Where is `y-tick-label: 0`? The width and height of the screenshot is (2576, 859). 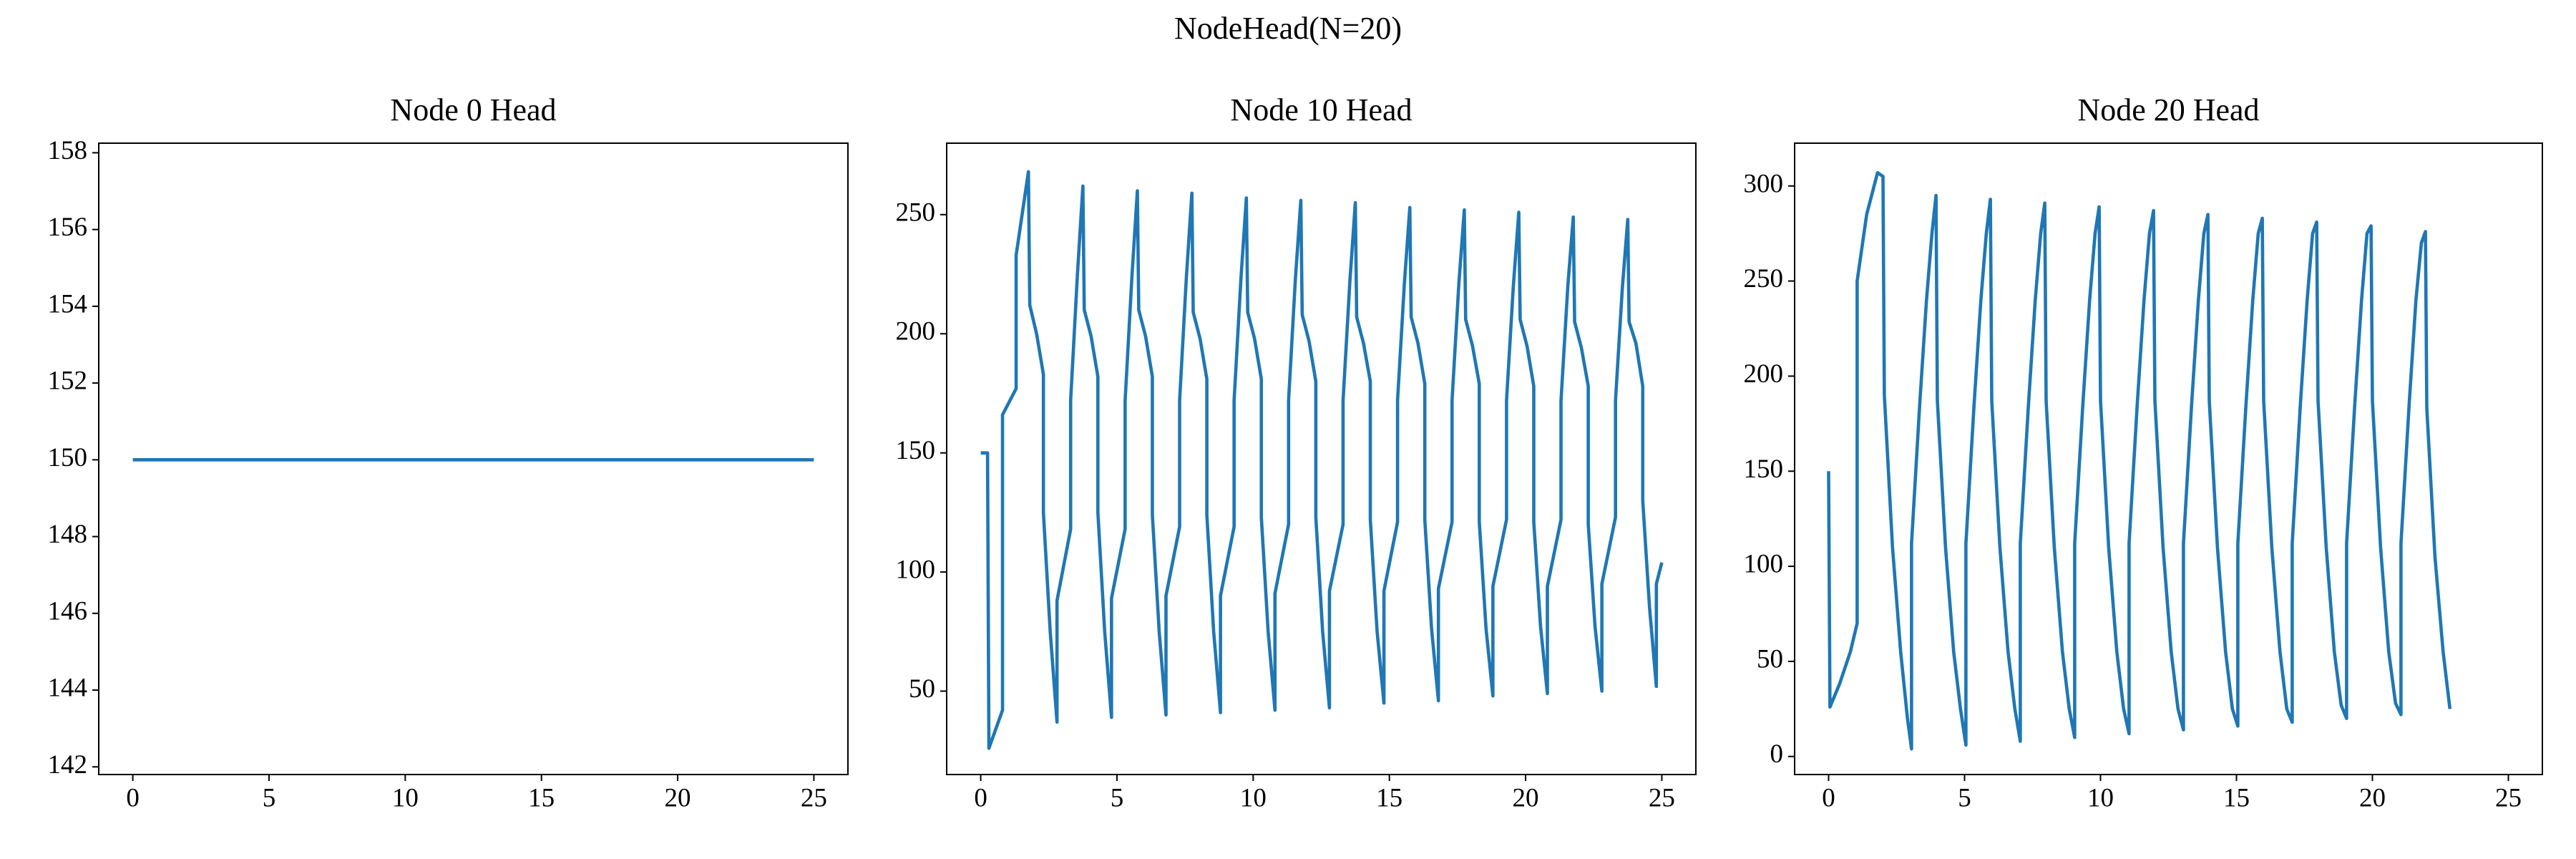
y-tick-label: 0 is located at coordinates (1777, 754).